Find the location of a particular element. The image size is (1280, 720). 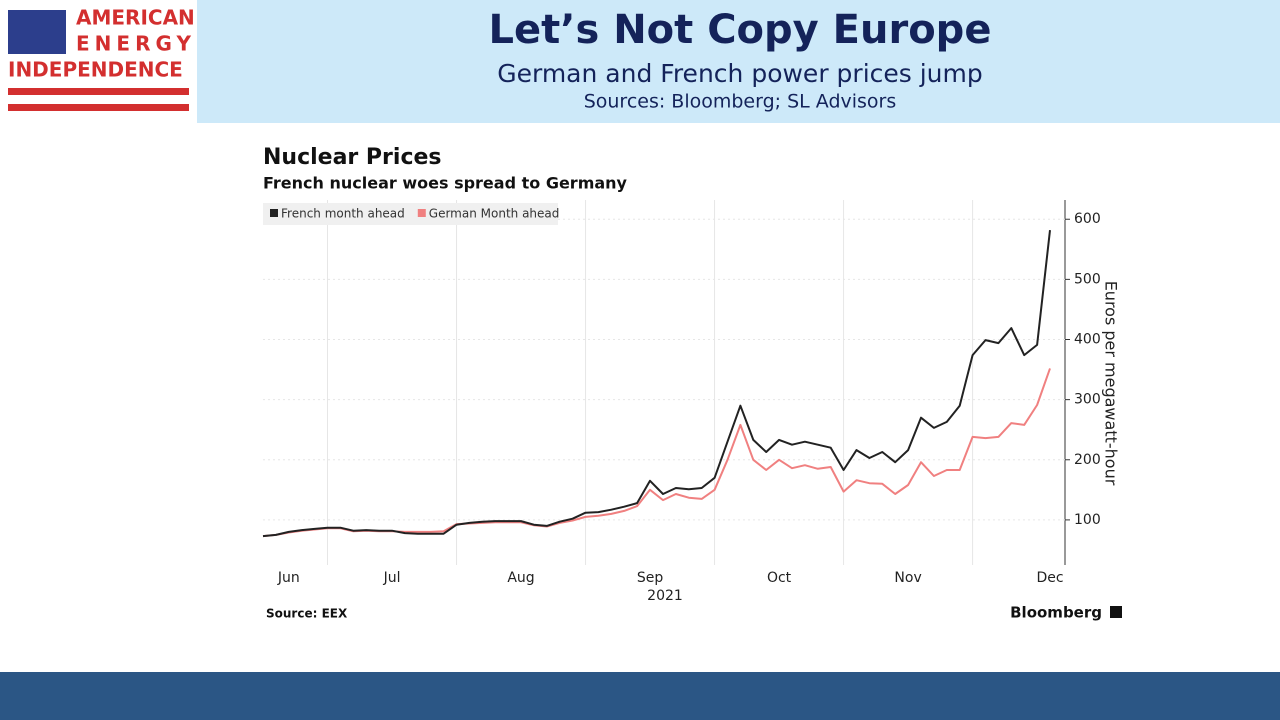

logo-text: ENERGY is located at coordinates (136, 44).